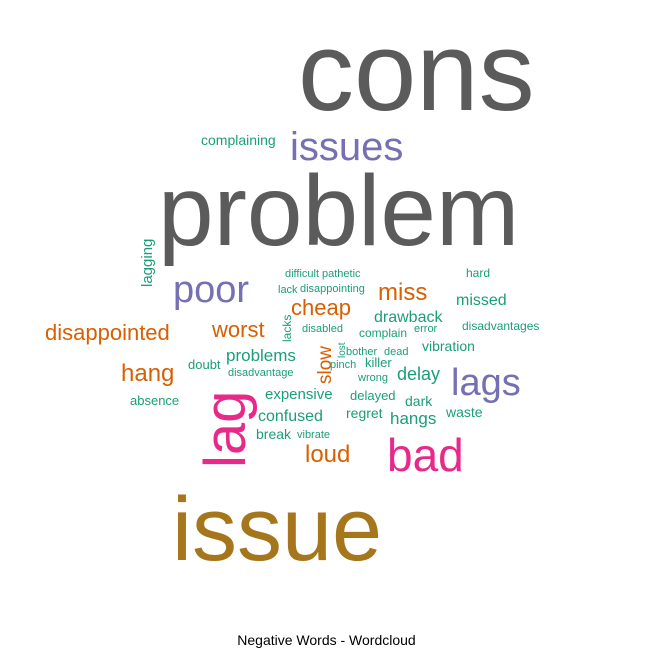 This screenshot has height=653, width=653. Describe the element at coordinates (341, 274) in the screenshot. I see `word-pathetic: pathetic` at that location.